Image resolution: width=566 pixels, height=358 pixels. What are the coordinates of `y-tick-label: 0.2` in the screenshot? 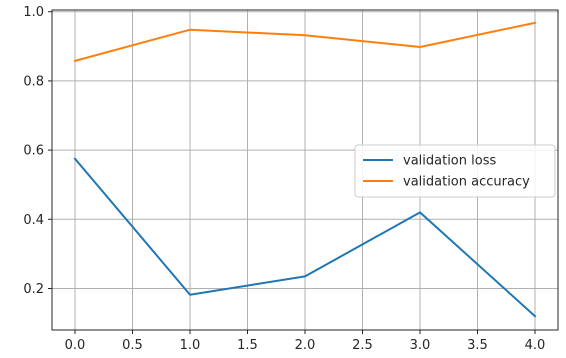 It's located at (33, 289).